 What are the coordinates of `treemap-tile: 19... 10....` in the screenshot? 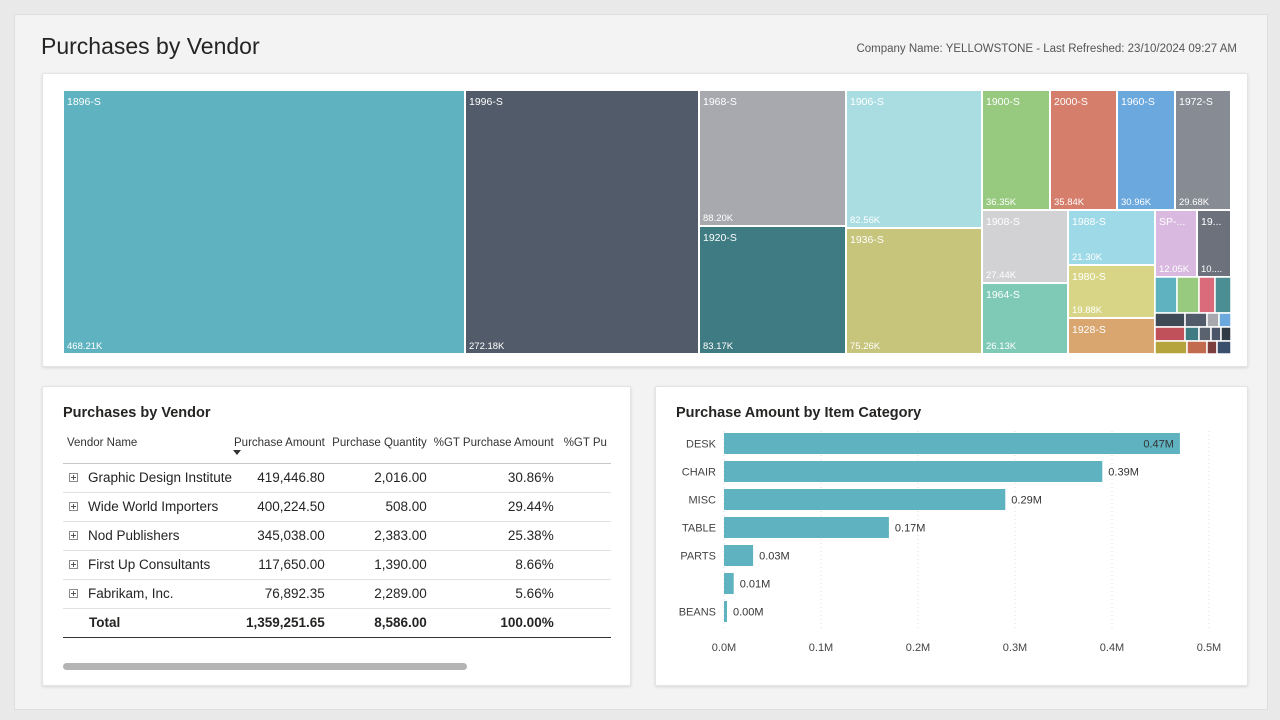 It's located at (1213, 243).